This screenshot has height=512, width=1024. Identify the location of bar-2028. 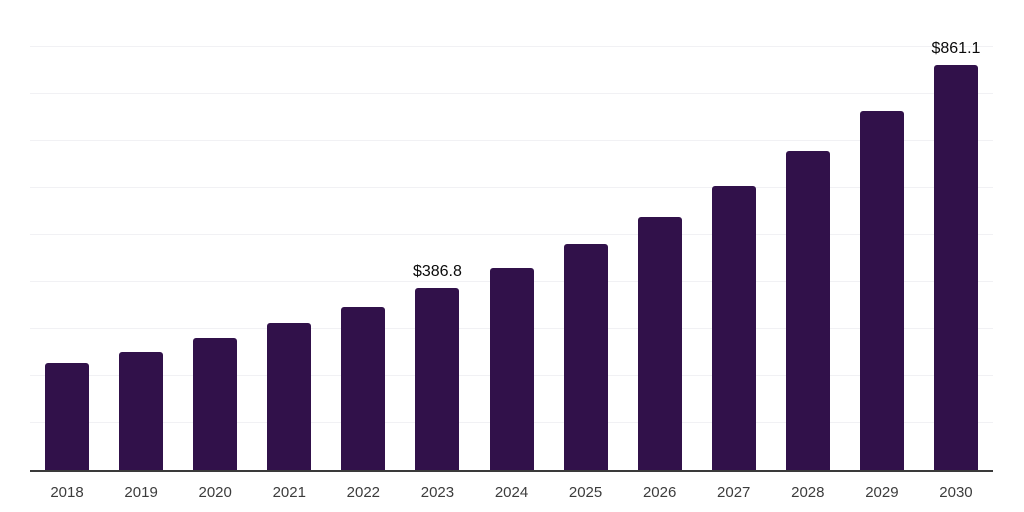
(807, 310).